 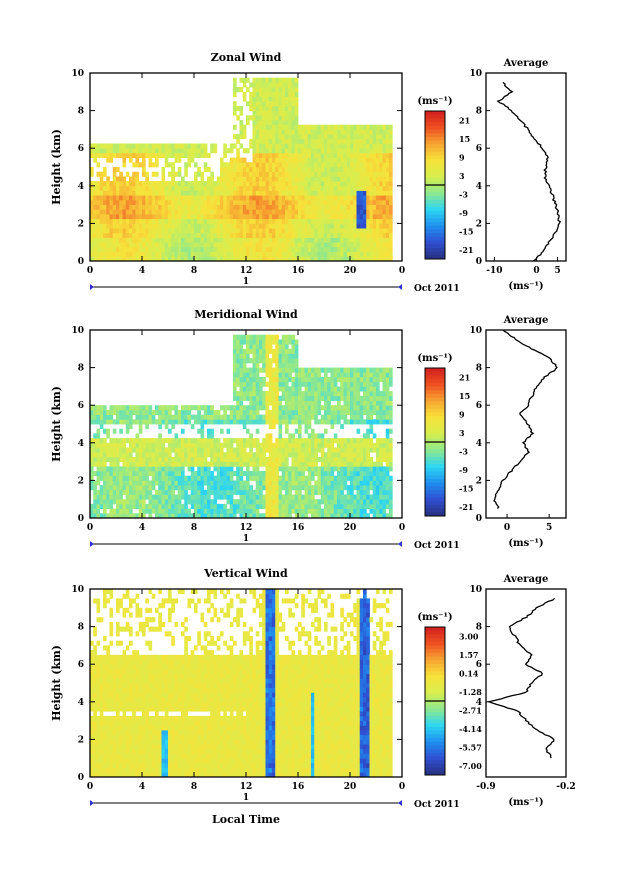 What do you see at coordinates (469, 636) in the screenshot?
I see `colorbar-tick-label: 3.00` at bounding box center [469, 636].